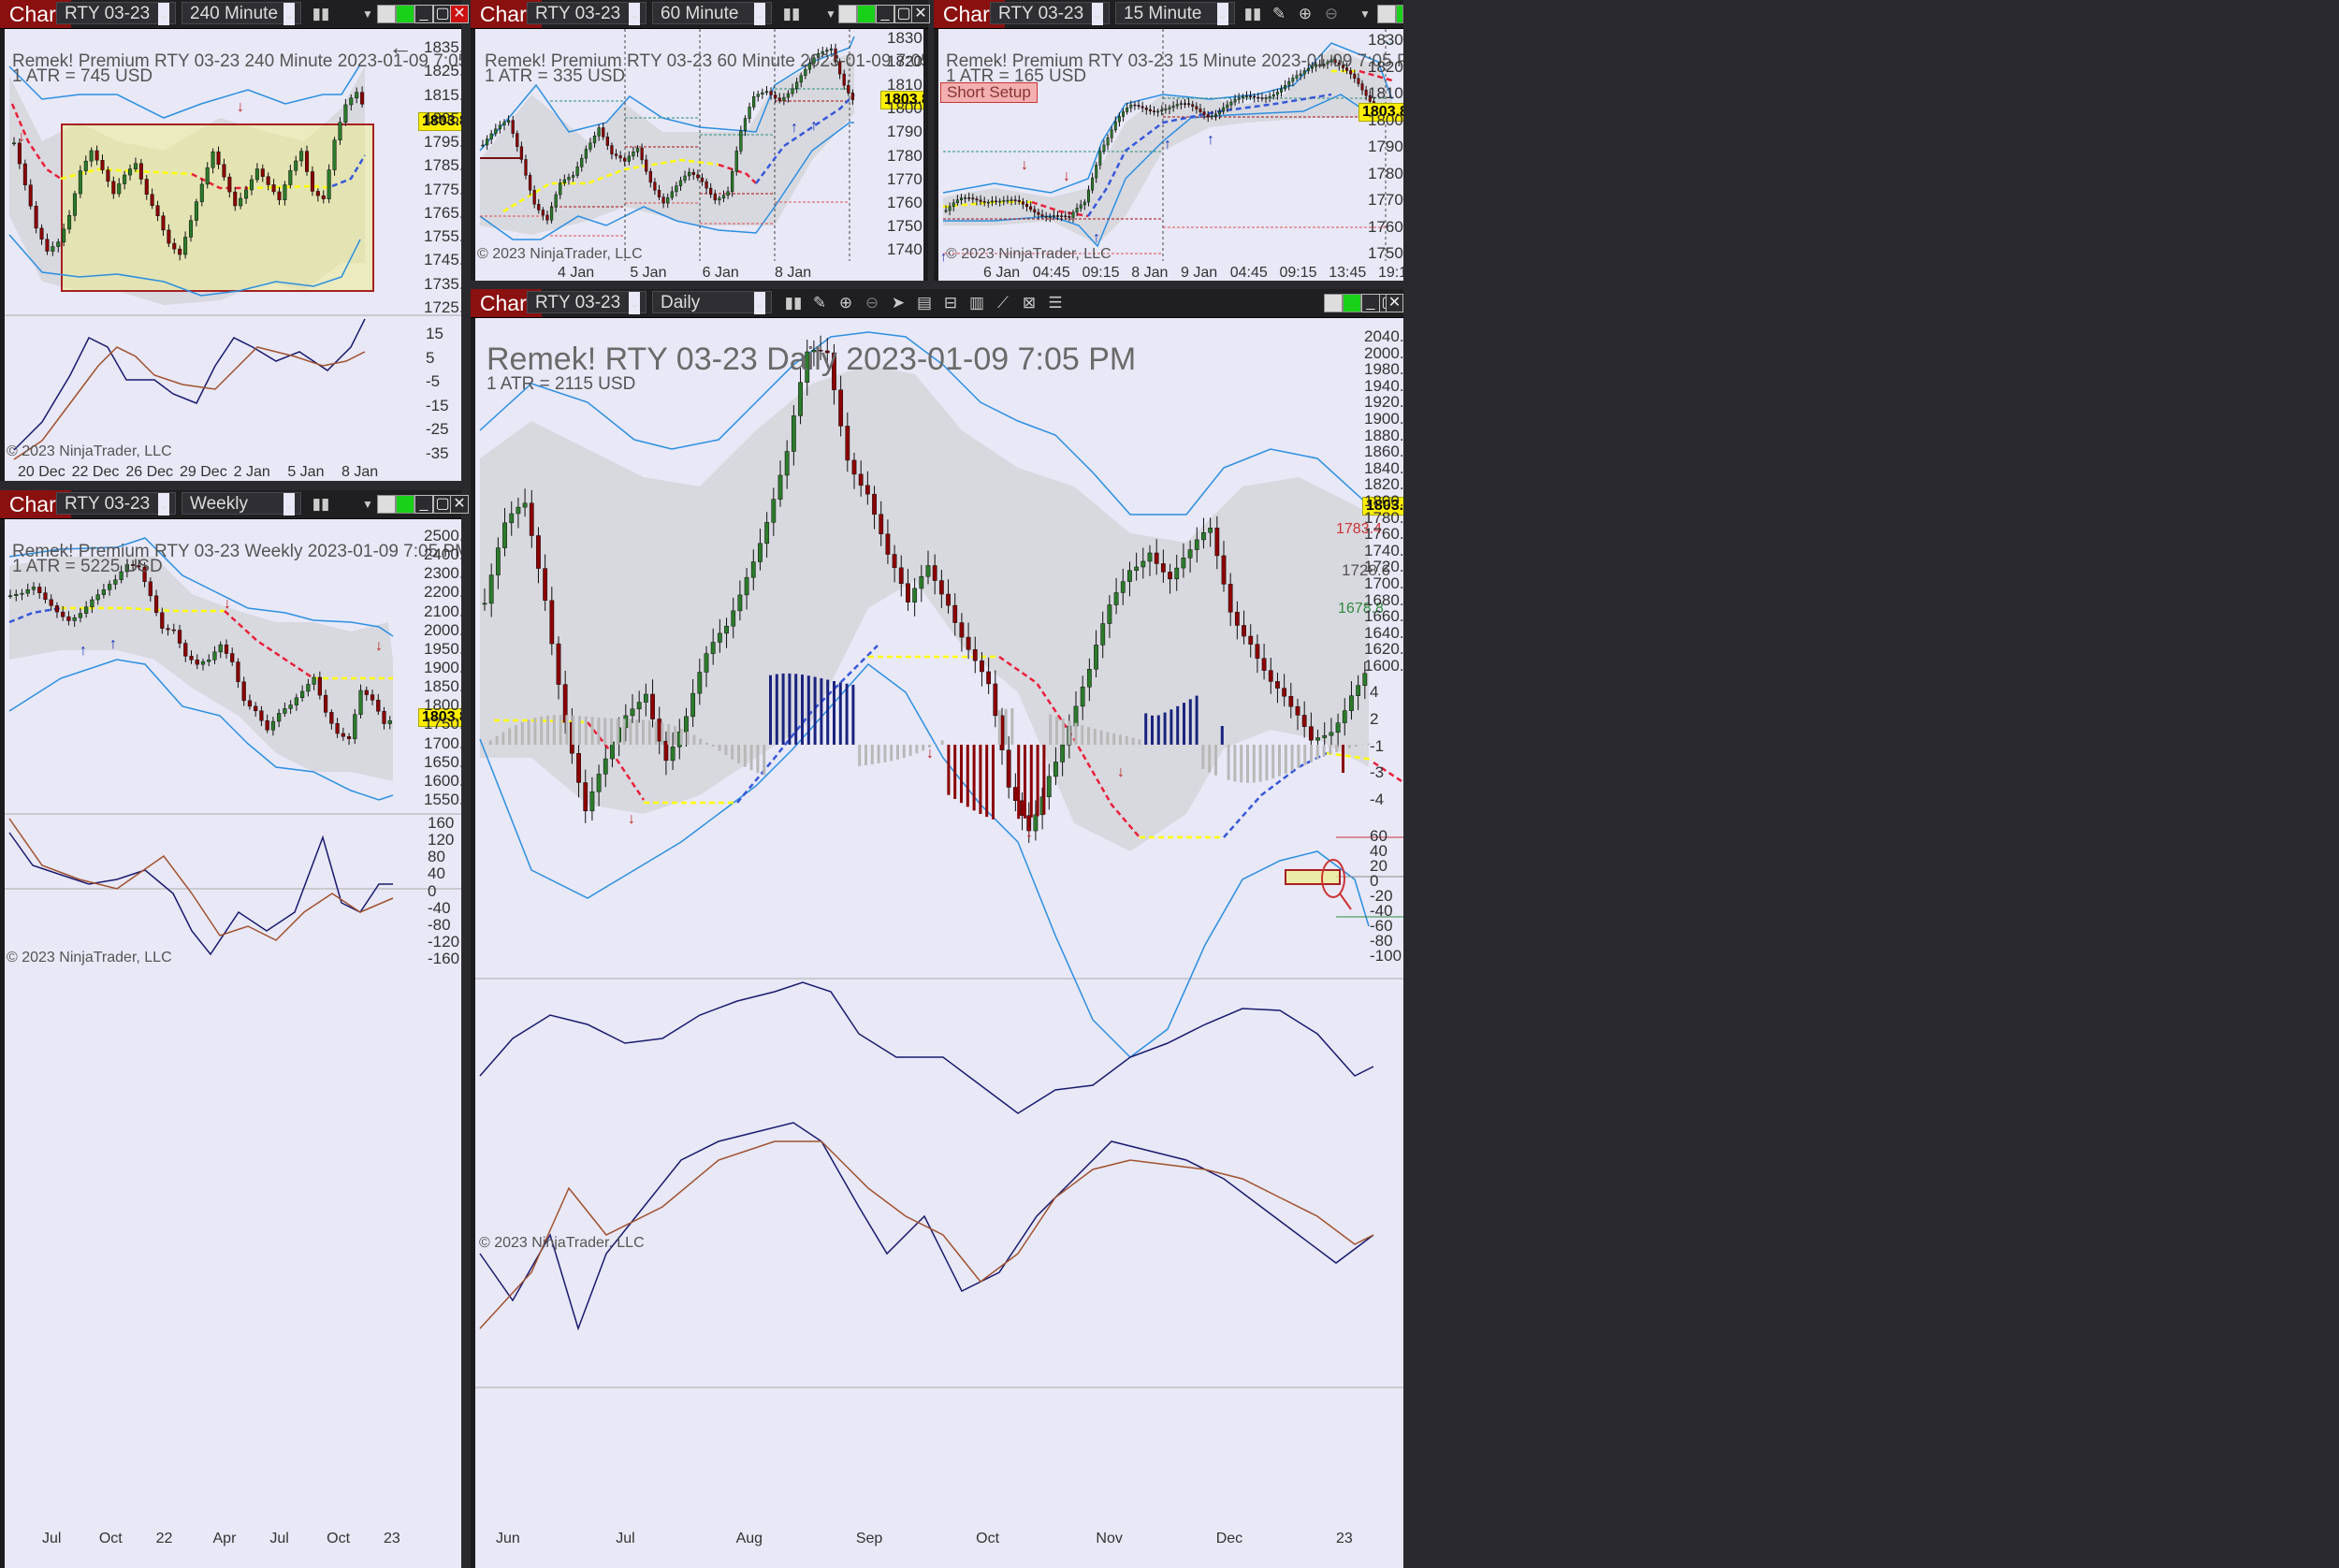  I want to click on axis-tick-label: 1820.0, so click(1383, 485).